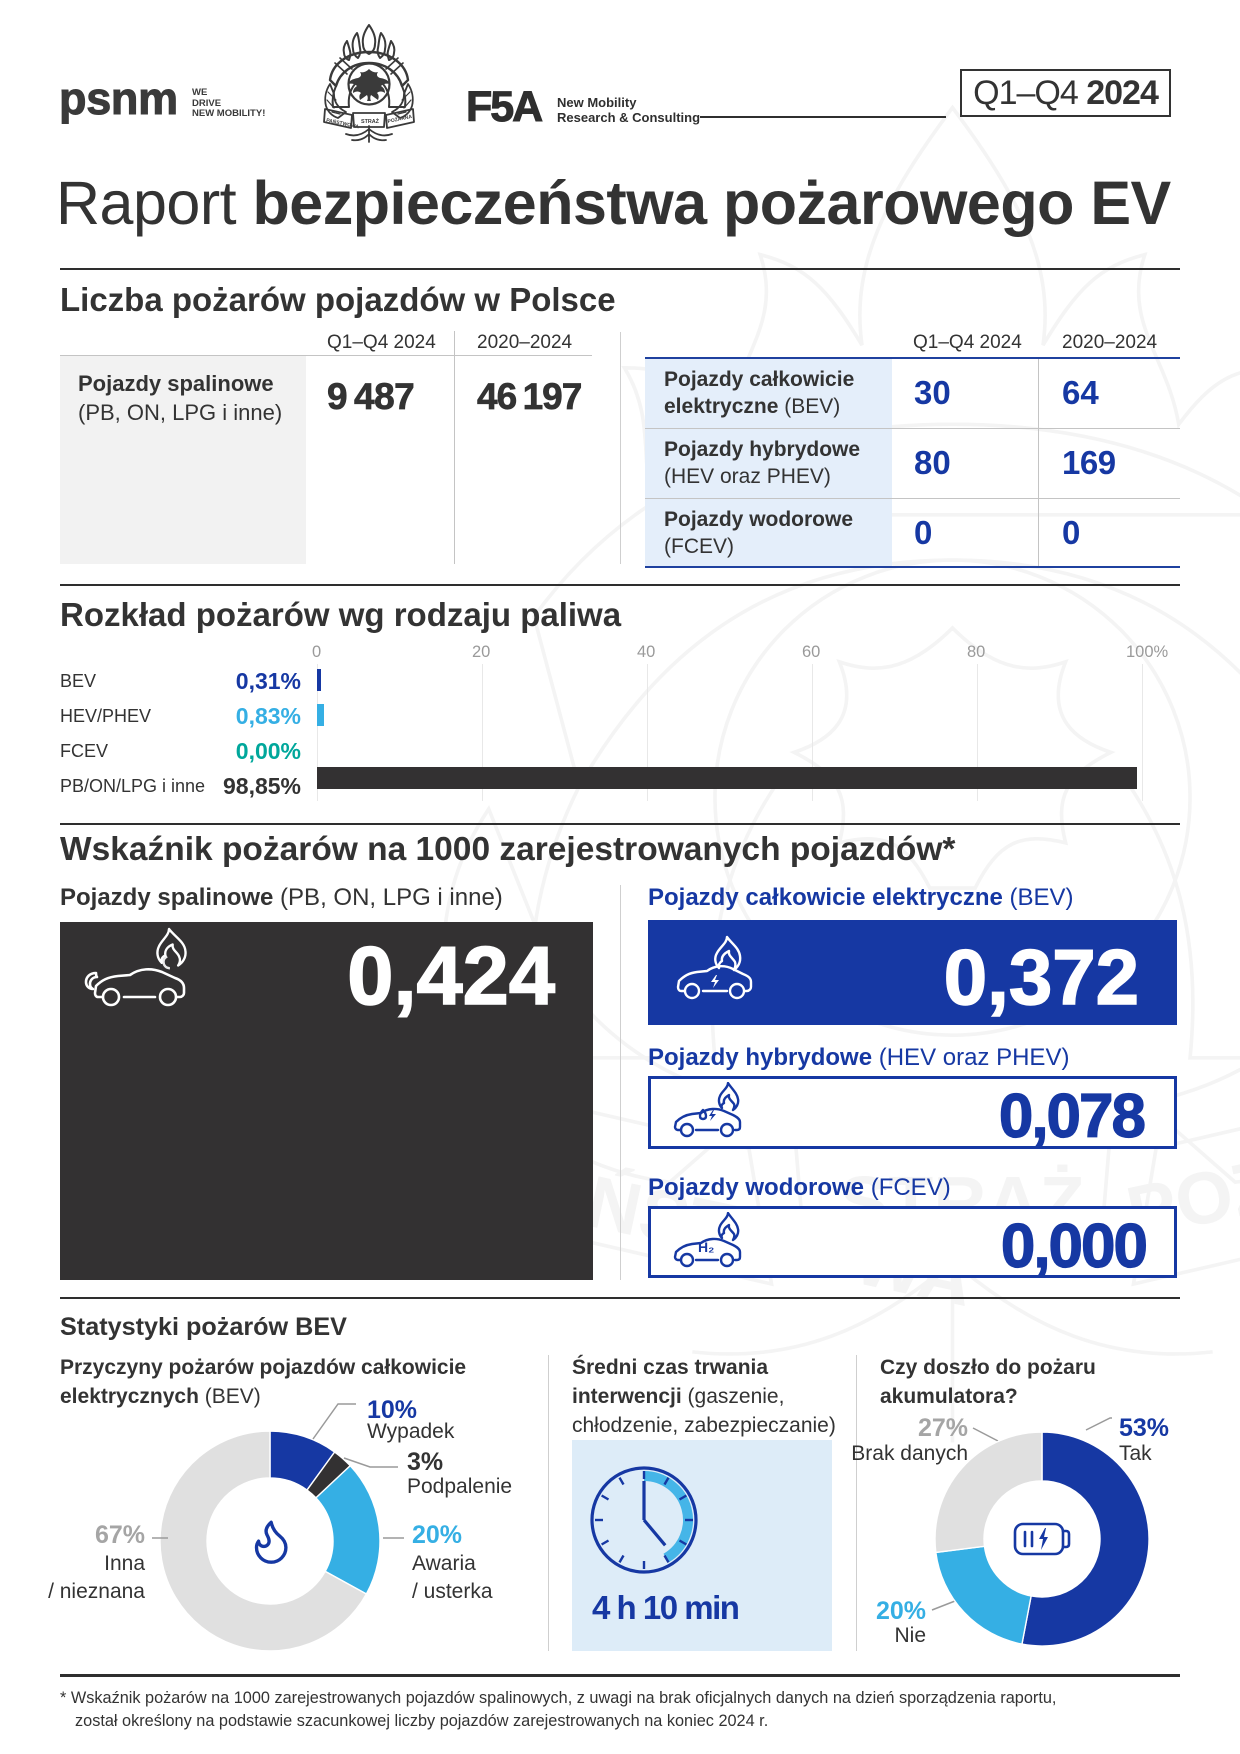 This screenshot has width=1240, height=1754. What do you see at coordinates (706, 1247) in the screenshot?
I see `svg-text: H₂` at bounding box center [706, 1247].